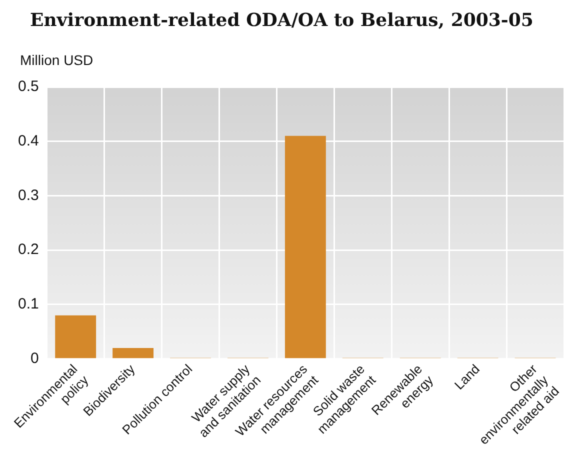  What do you see at coordinates (34, 358) in the screenshot?
I see `y-tick-label: 0` at bounding box center [34, 358].